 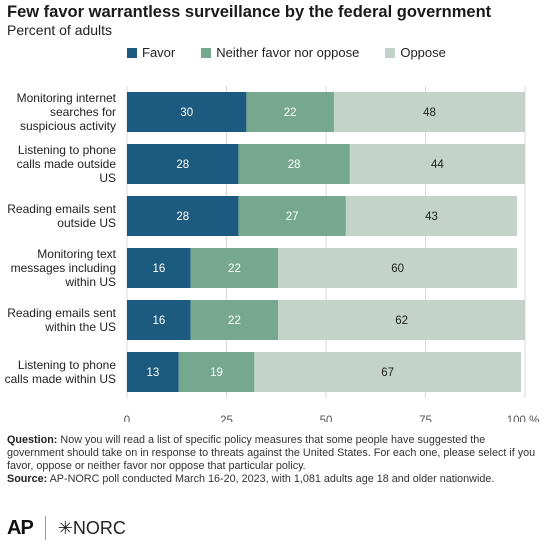 I want to click on logos: AP ✳NORC, so click(x=66, y=528).